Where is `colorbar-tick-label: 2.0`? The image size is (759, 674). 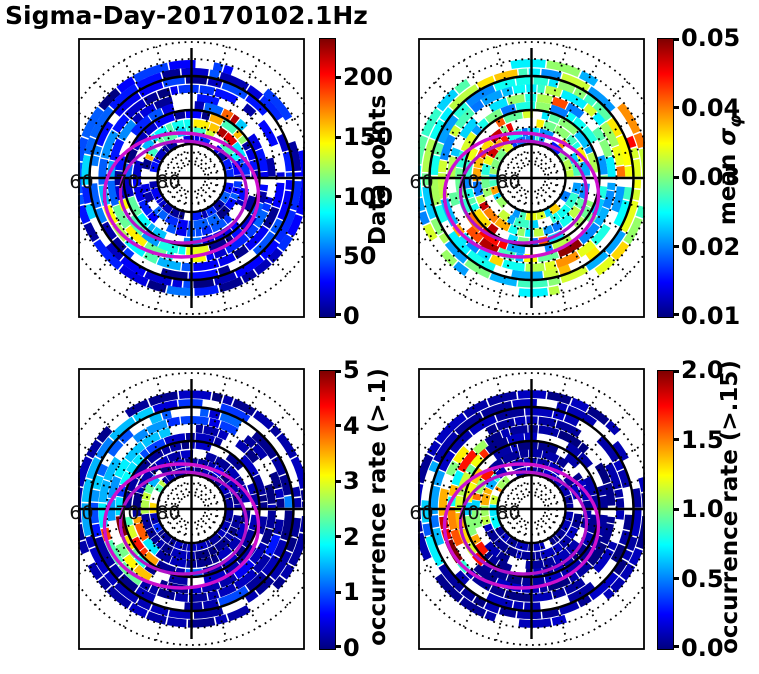 colorbar-tick-label: 2.0 is located at coordinates (702, 370).